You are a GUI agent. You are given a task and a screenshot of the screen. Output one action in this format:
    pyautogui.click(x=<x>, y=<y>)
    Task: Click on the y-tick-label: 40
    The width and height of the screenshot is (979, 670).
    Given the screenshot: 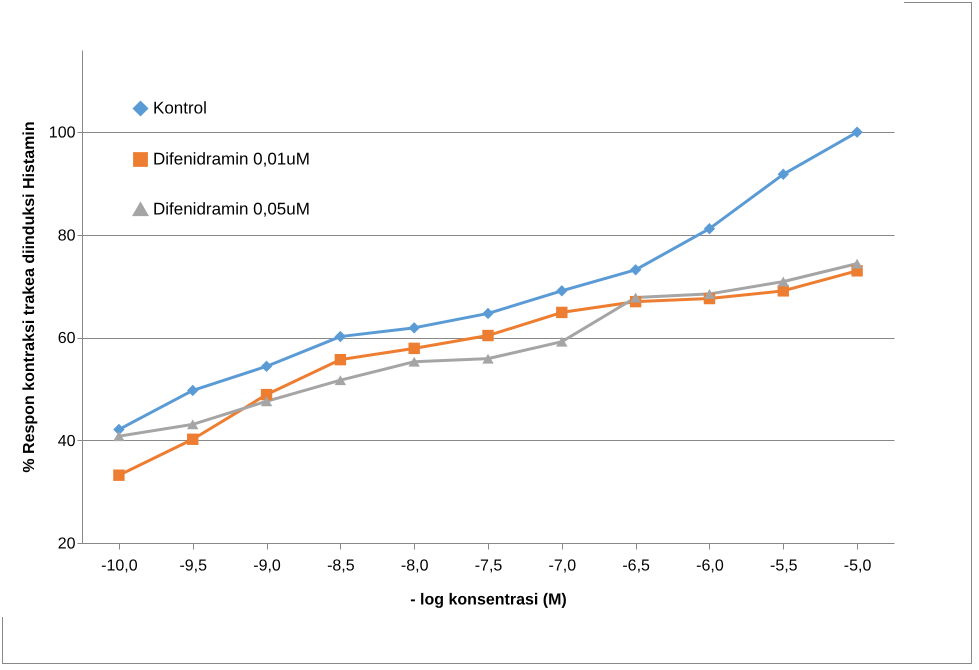 What is the action you would take?
    pyautogui.click(x=67, y=441)
    